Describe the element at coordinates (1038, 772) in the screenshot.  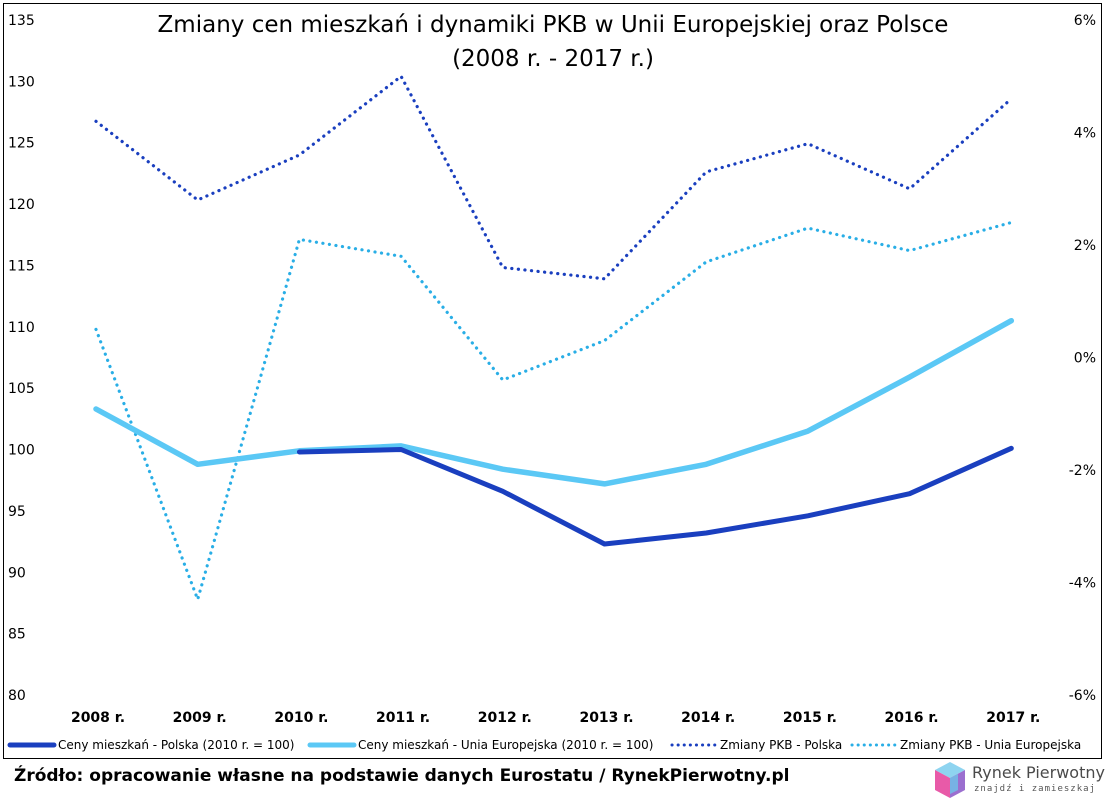
I see `logo-name: Rynek Pierwotny` at that location.